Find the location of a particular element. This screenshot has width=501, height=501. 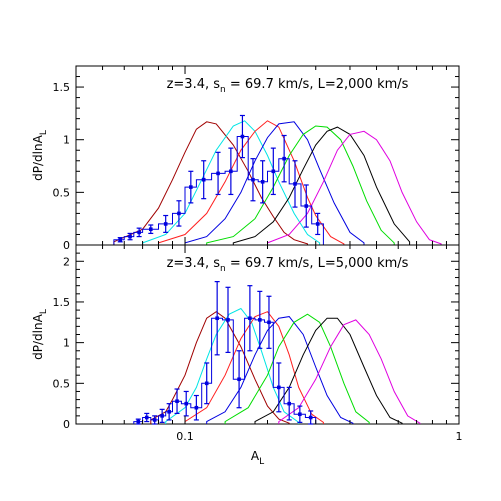

top-panel-histogram is located at coordinates (218, 190).